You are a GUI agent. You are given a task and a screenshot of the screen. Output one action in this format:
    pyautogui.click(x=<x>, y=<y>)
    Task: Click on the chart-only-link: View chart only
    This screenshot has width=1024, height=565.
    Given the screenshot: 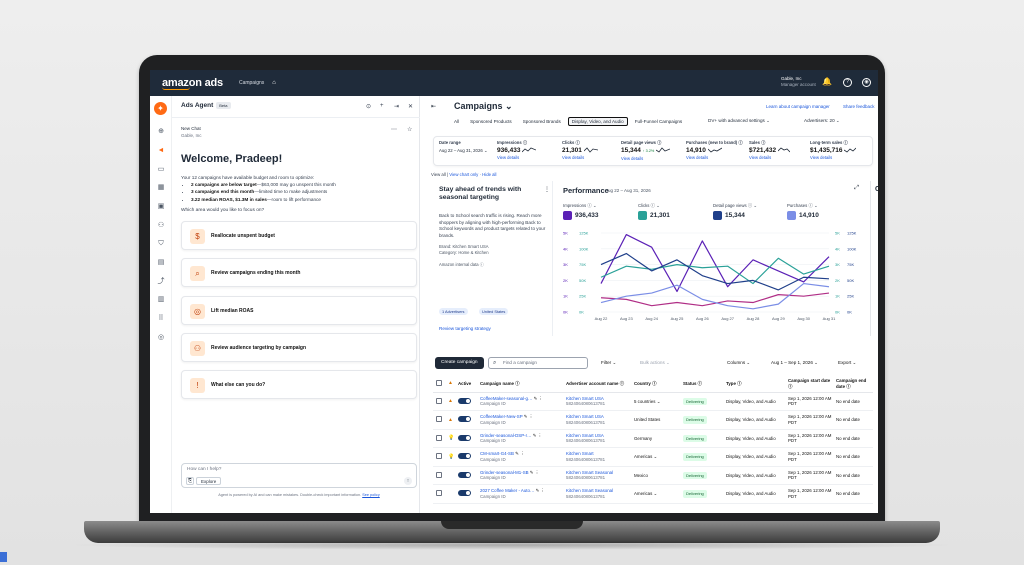 What is the action you would take?
    pyautogui.click(x=464, y=174)
    